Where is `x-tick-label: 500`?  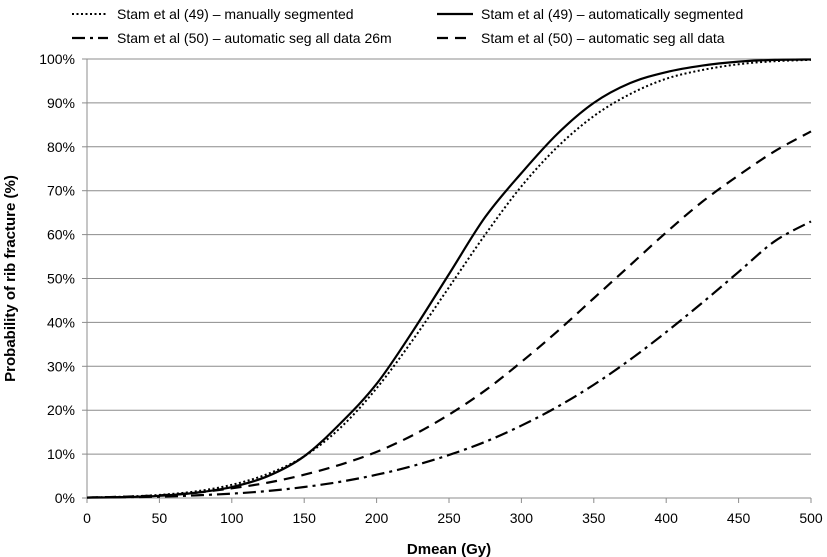 x-tick-label: 500 is located at coordinates (811, 518).